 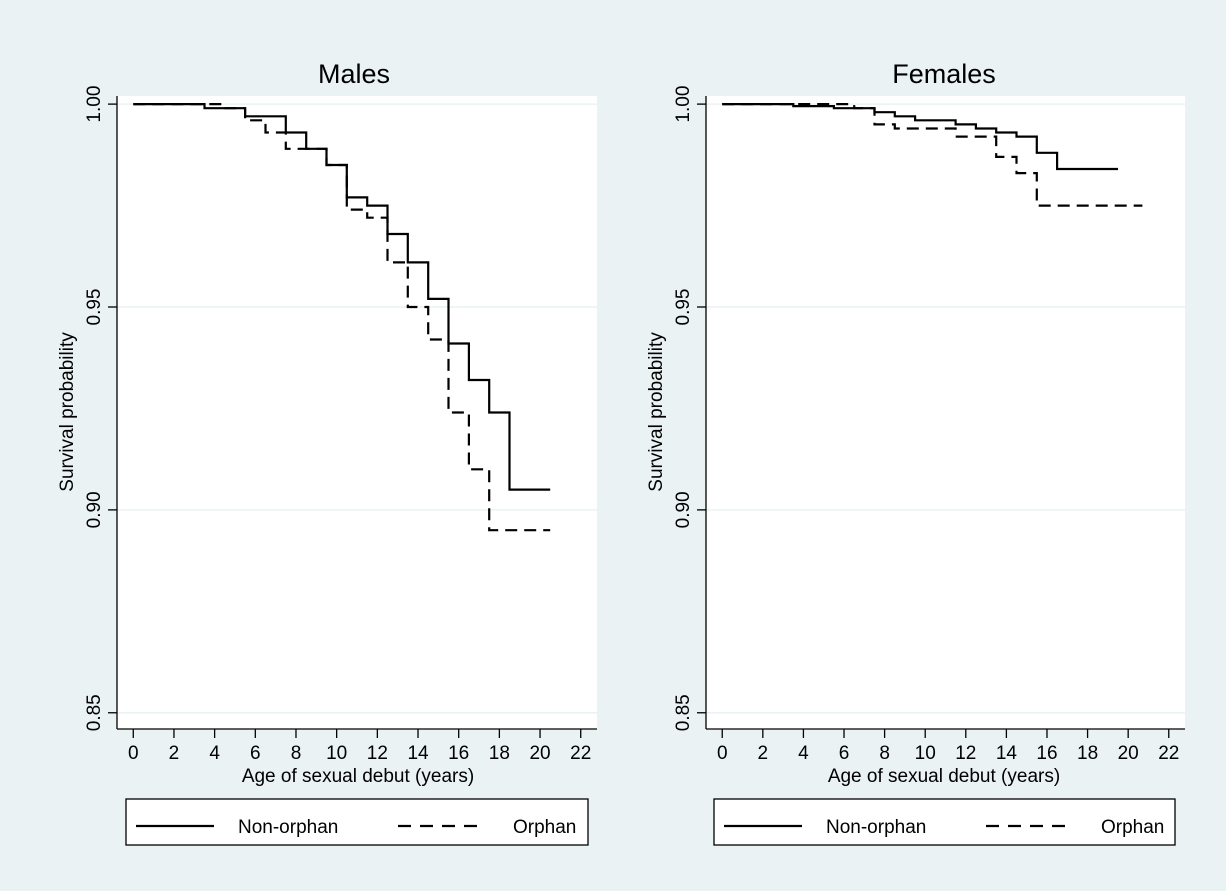 I want to click on legend-females: Non-orphan Orphan, so click(x=944, y=822).